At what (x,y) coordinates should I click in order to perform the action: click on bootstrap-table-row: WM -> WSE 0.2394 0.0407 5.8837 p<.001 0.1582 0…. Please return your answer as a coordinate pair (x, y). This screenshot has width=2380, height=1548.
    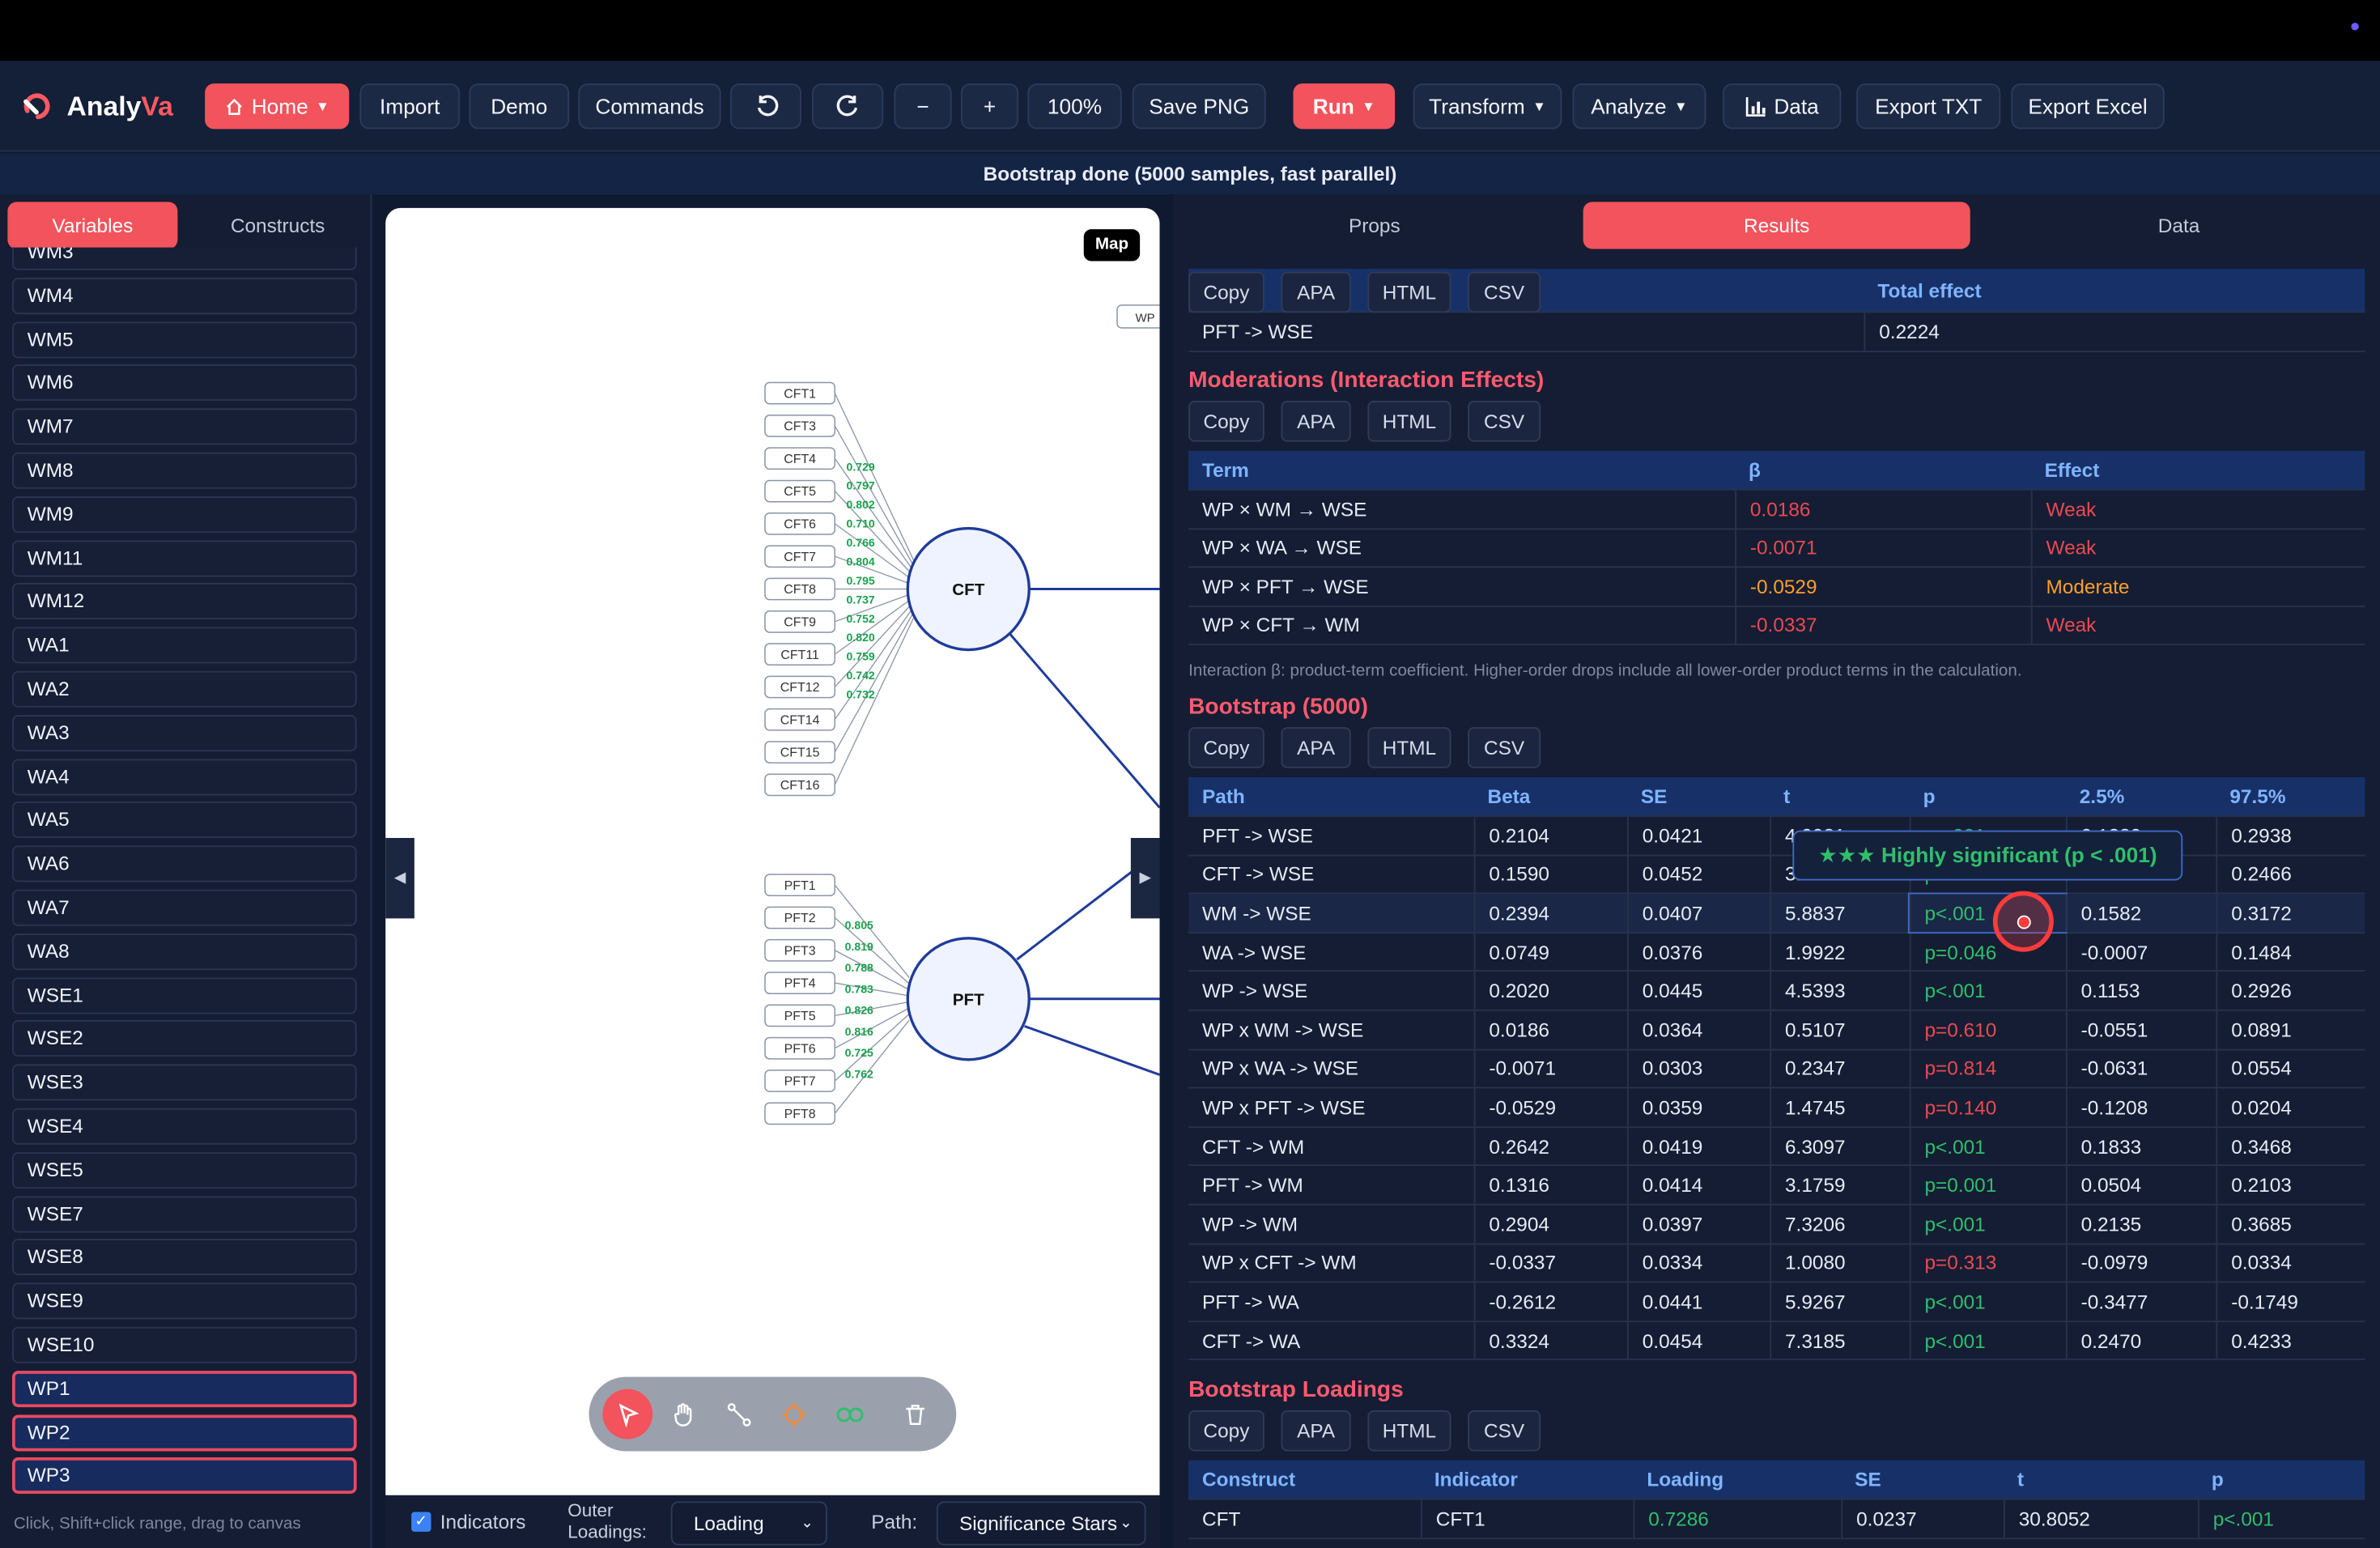
    Looking at the image, I should click on (1776, 912).